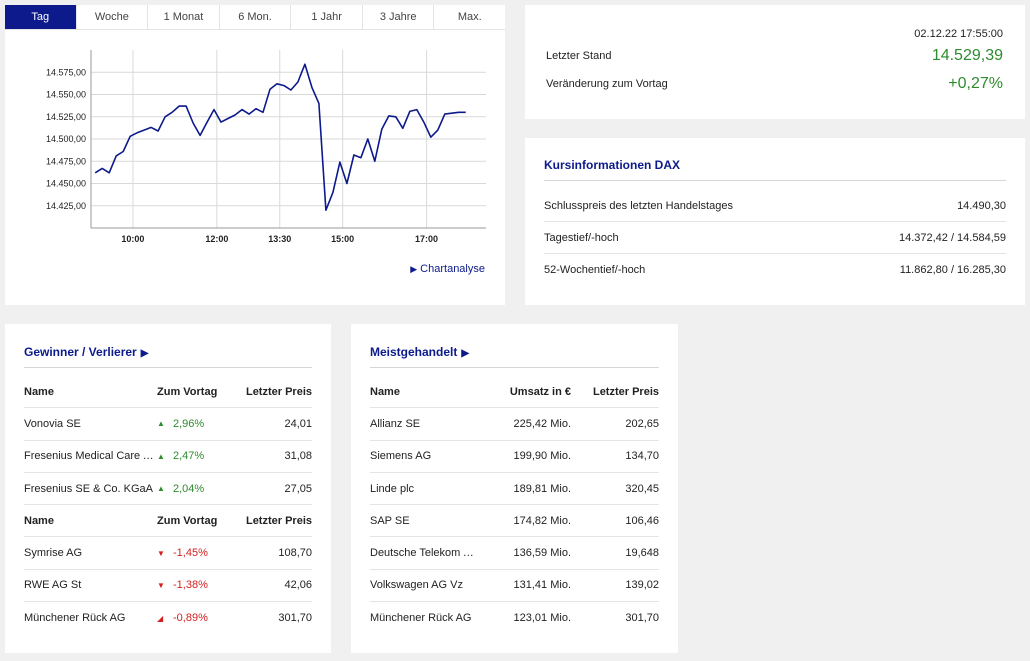 The image size is (1030, 661). I want to click on tab-day: Tag, so click(41, 17).